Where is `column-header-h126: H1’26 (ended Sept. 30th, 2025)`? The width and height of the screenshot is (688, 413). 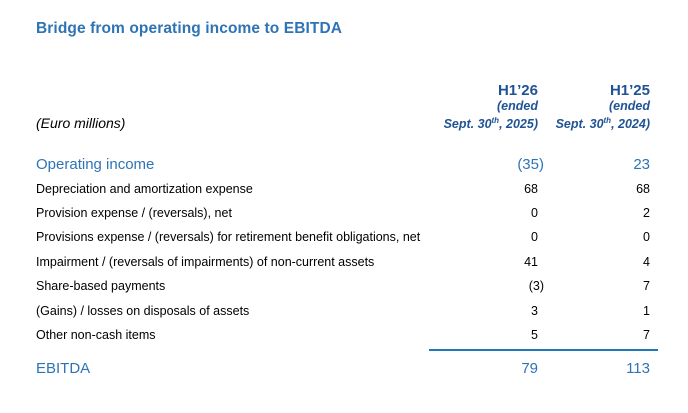
column-header-h126: H1’26 (ended Sept. 30th, 2025) is located at coordinates (488, 107).